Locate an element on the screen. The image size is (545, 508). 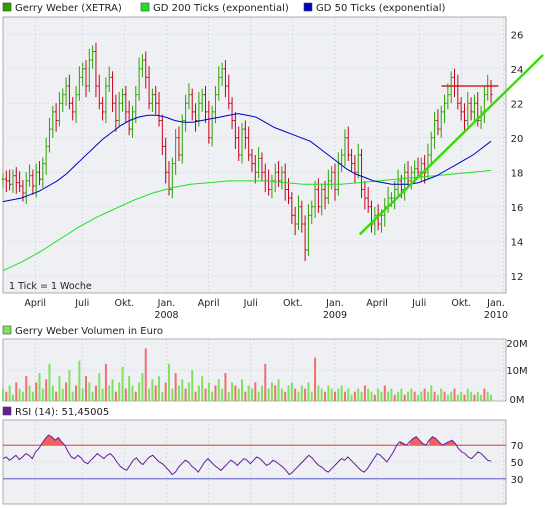
legend-swatch-gd50 is located at coordinates (308, 7).